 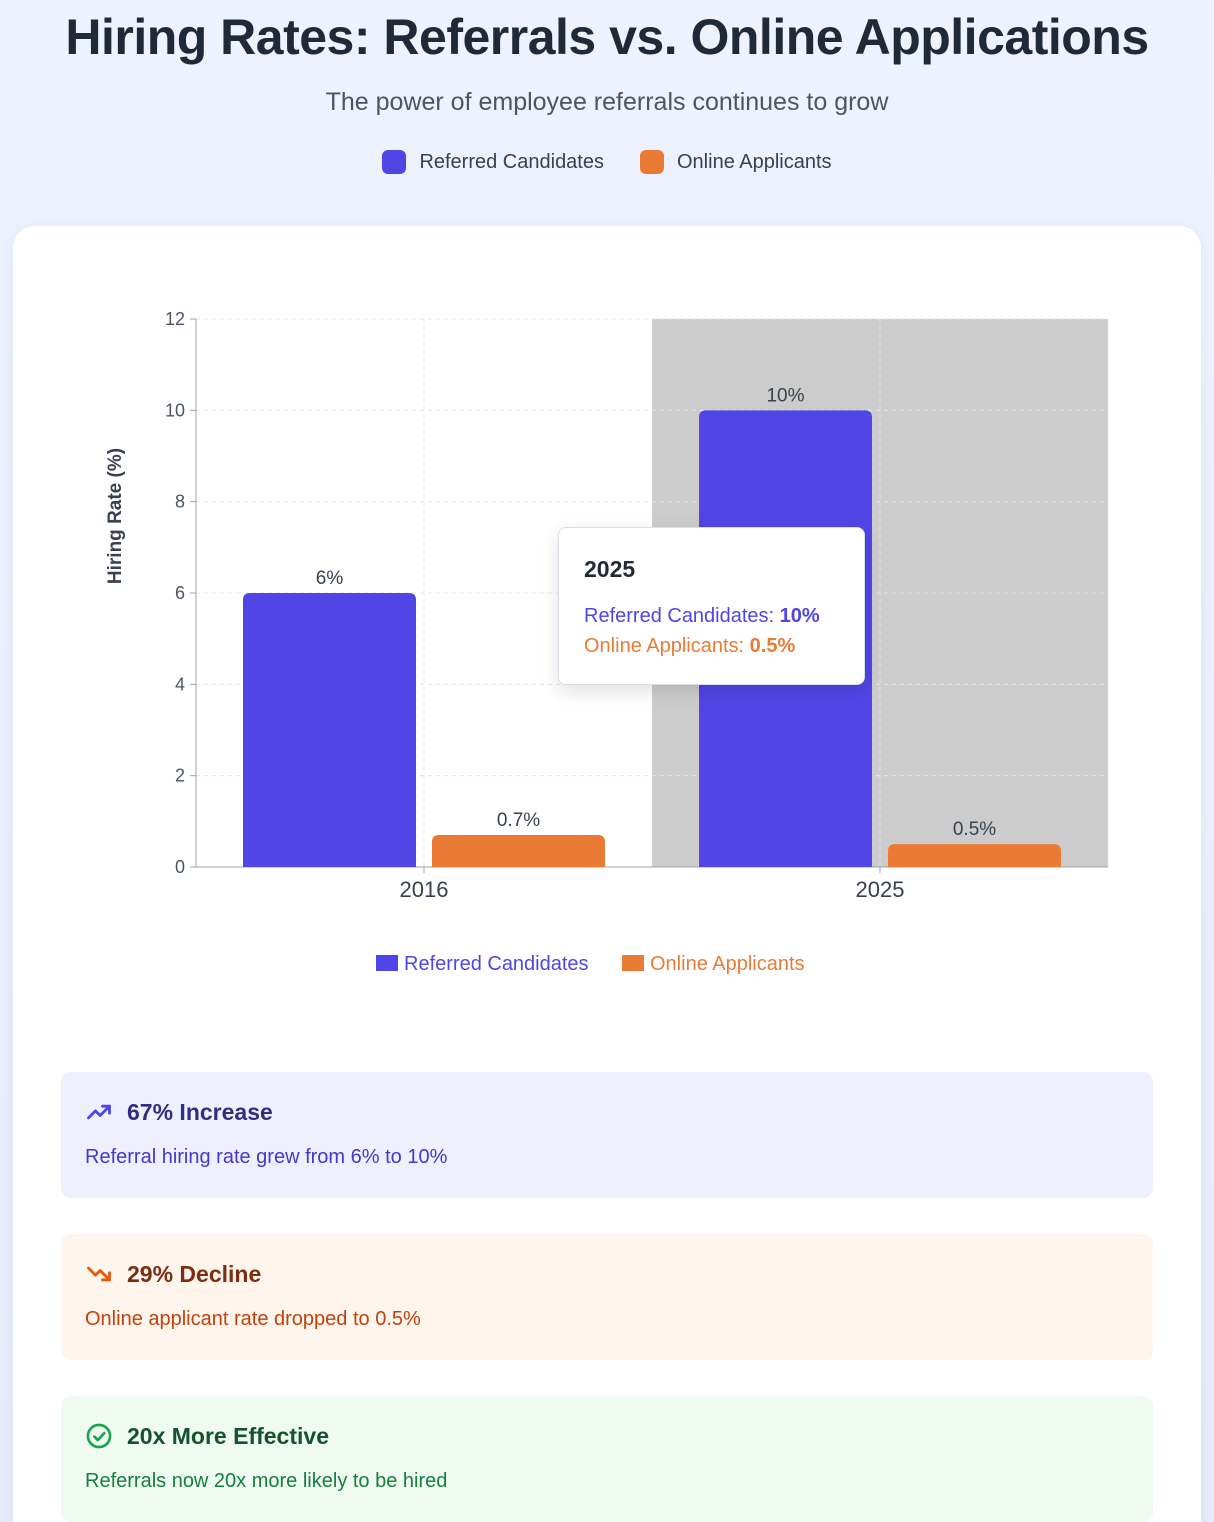 What do you see at coordinates (974, 829) in the screenshot?
I see `data-label: 0.5%` at bounding box center [974, 829].